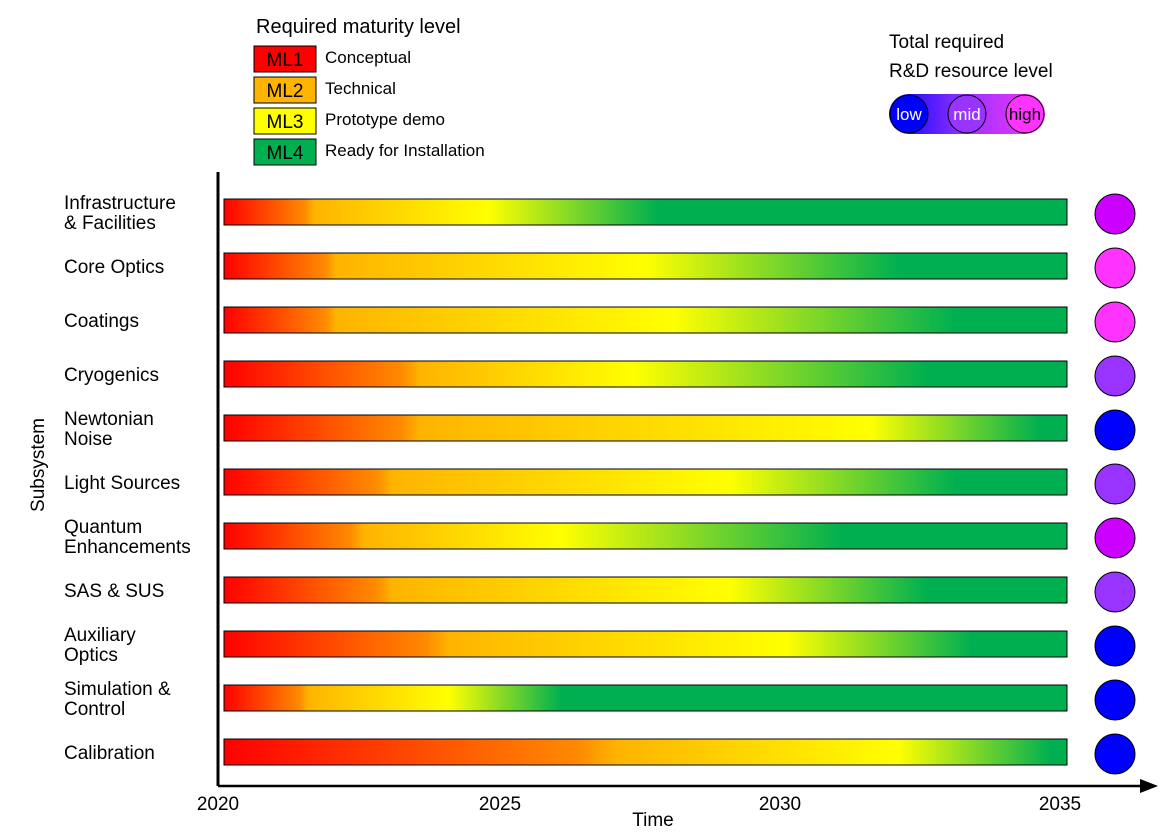 Image resolution: width=1172 pixels, height=832 pixels. What do you see at coordinates (1115, 592) in the screenshot?
I see `resource-marker-sas-sus` at bounding box center [1115, 592].